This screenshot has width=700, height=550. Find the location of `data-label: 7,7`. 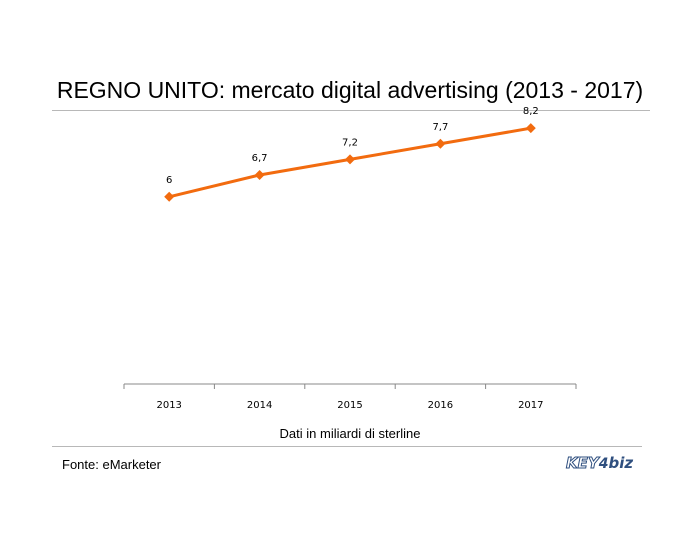

data-label: 7,7 is located at coordinates (440, 127).